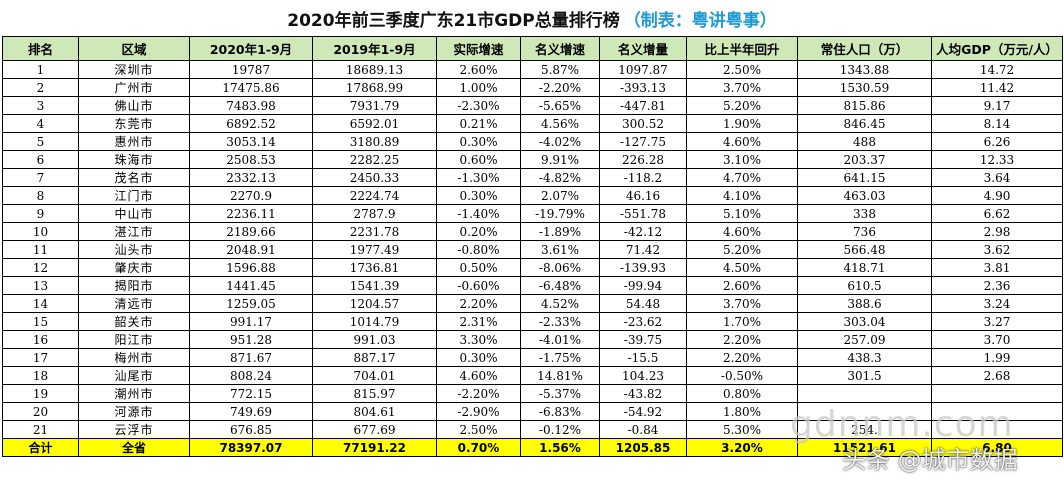 The image size is (1064, 484). Describe the element at coordinates (134, 105) in the screenshot. I see `table-cell: 佛山市` at that location.